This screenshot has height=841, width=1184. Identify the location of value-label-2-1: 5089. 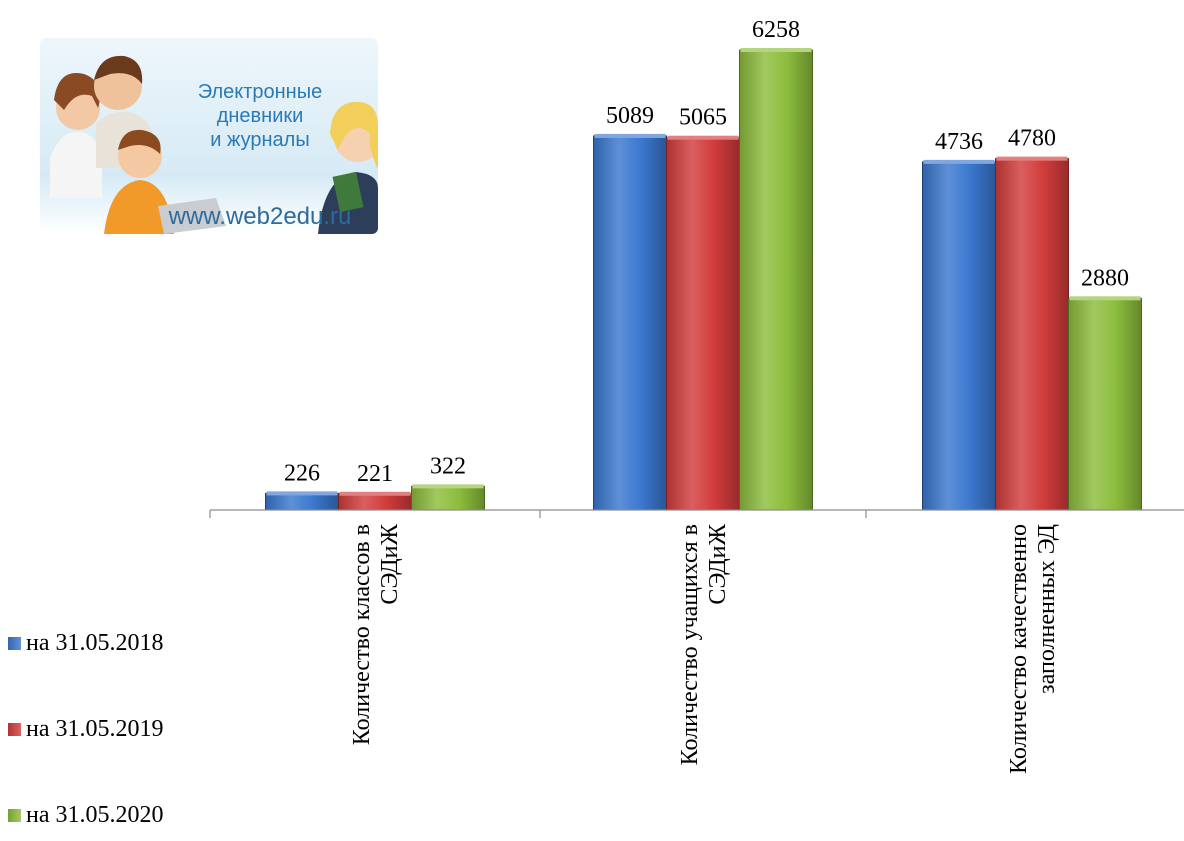
(630, 116).